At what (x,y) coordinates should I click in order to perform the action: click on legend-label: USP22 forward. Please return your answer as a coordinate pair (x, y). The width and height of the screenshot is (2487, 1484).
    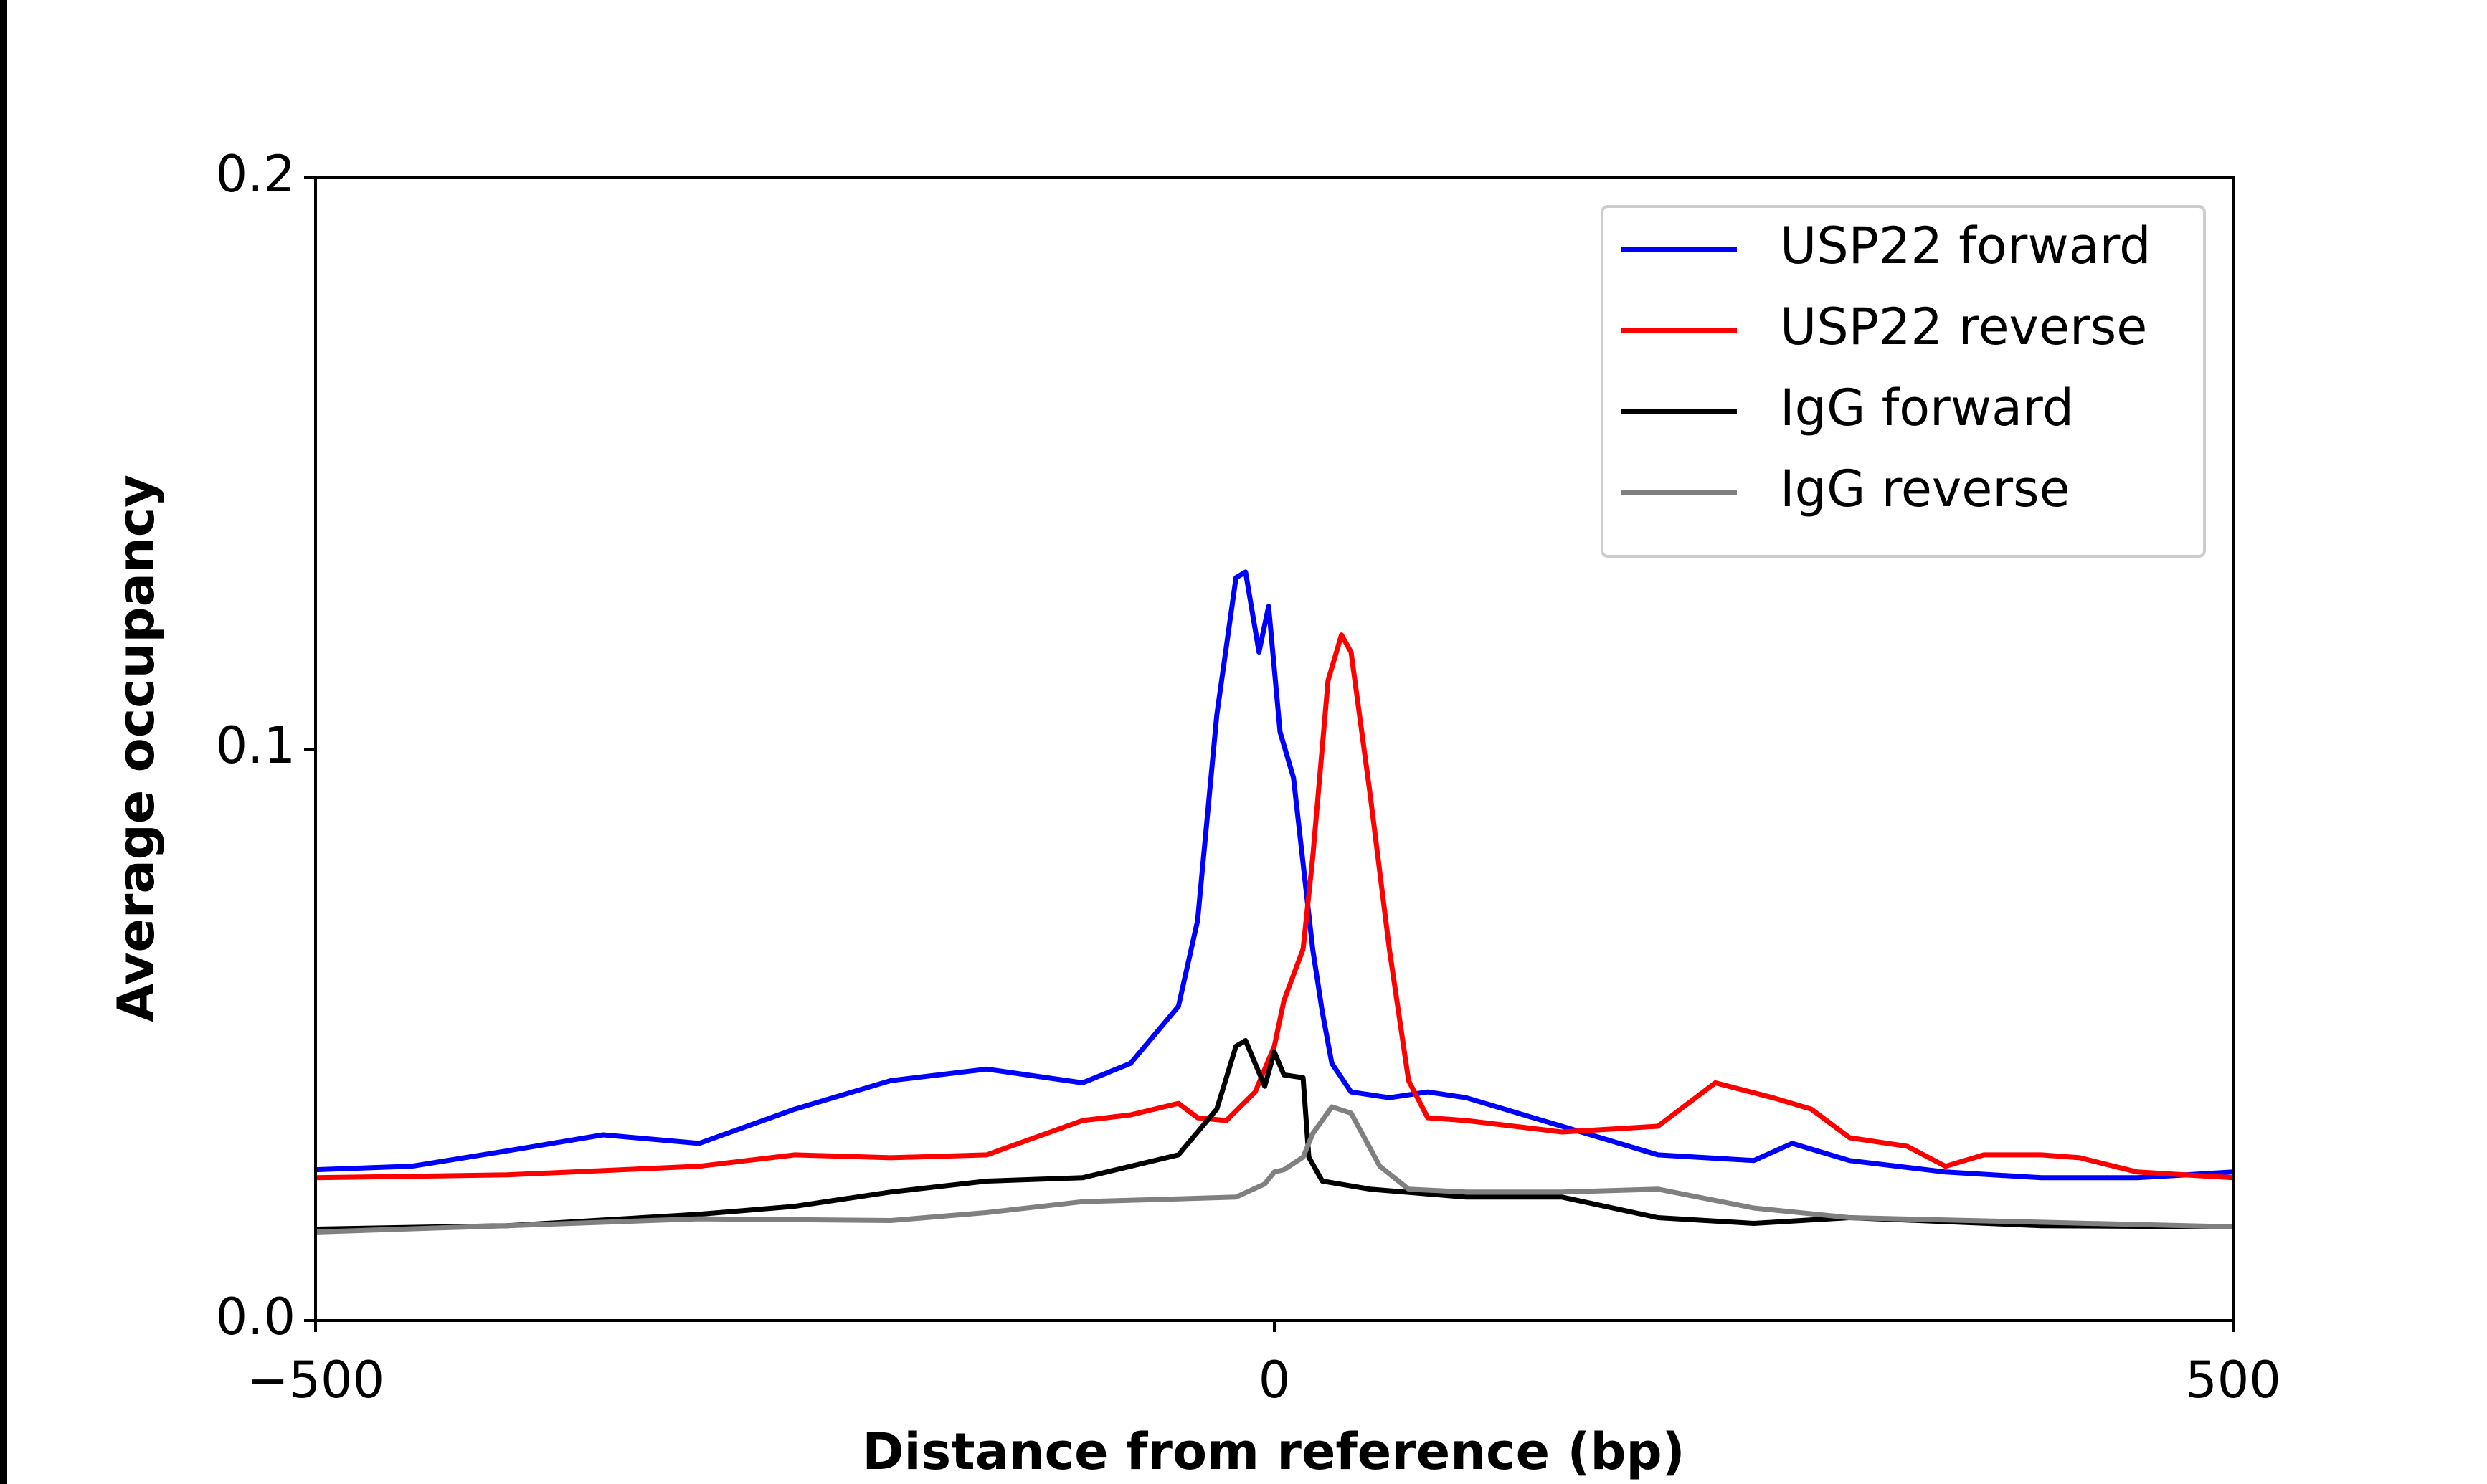
    Looking at the image, I should click on (1966, 246).